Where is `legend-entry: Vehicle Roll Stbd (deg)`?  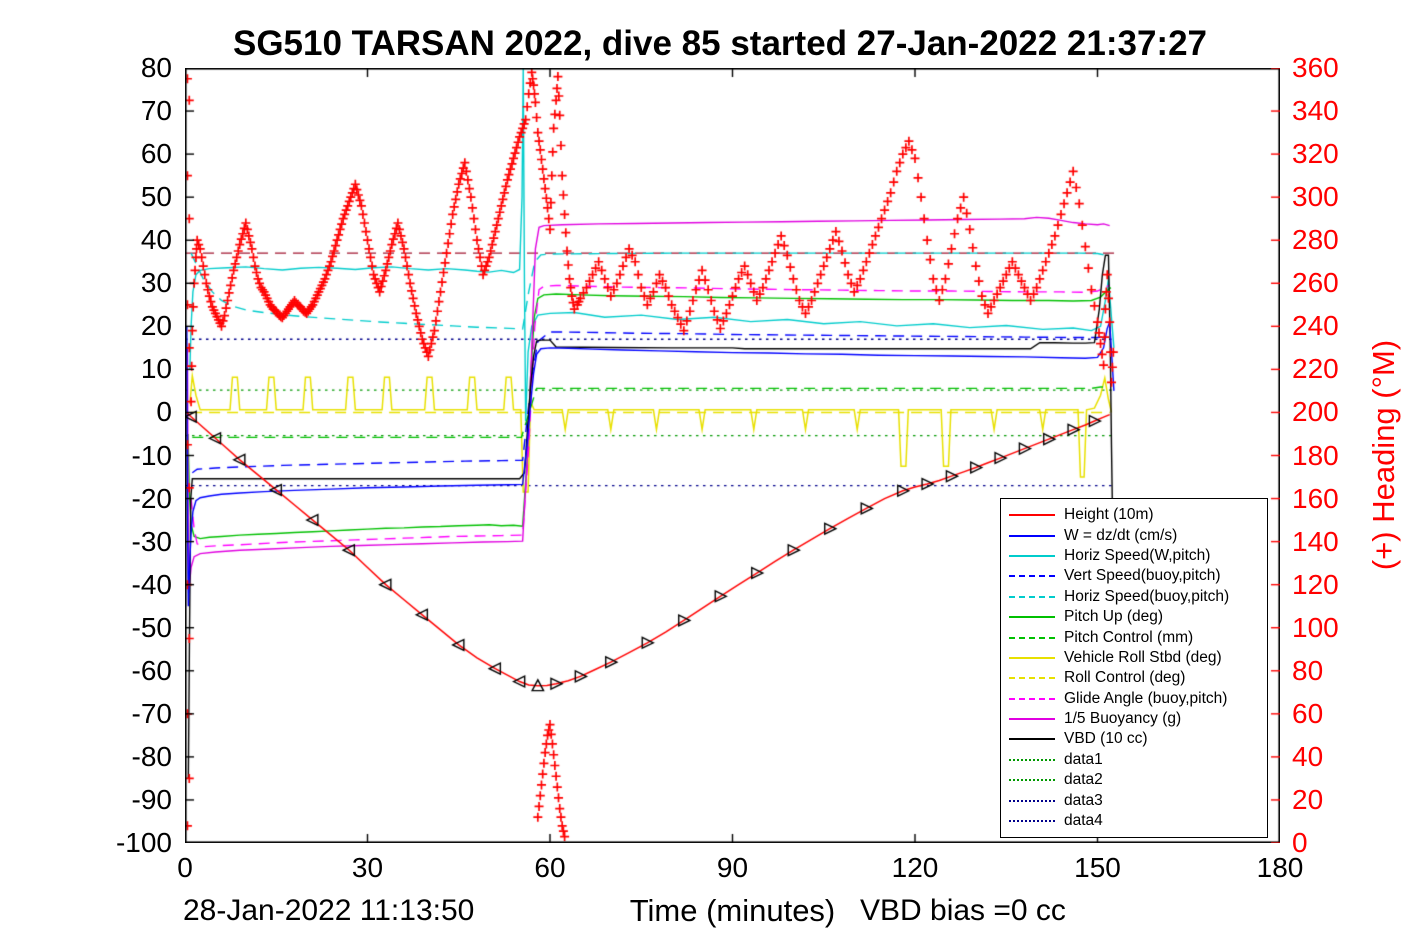 legend-entry: Vehicle Roll Stbd (deg) is located at coordinates (1134, 658).